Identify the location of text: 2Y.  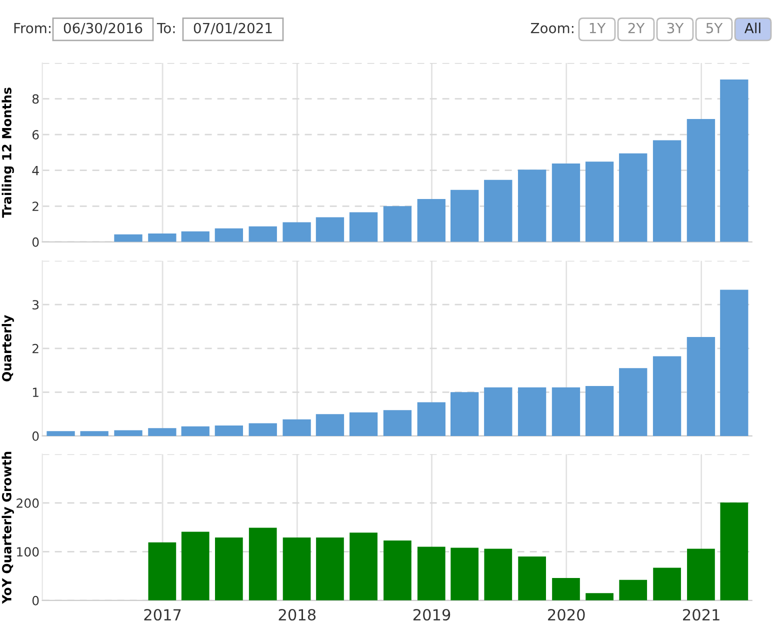
(636, 28).